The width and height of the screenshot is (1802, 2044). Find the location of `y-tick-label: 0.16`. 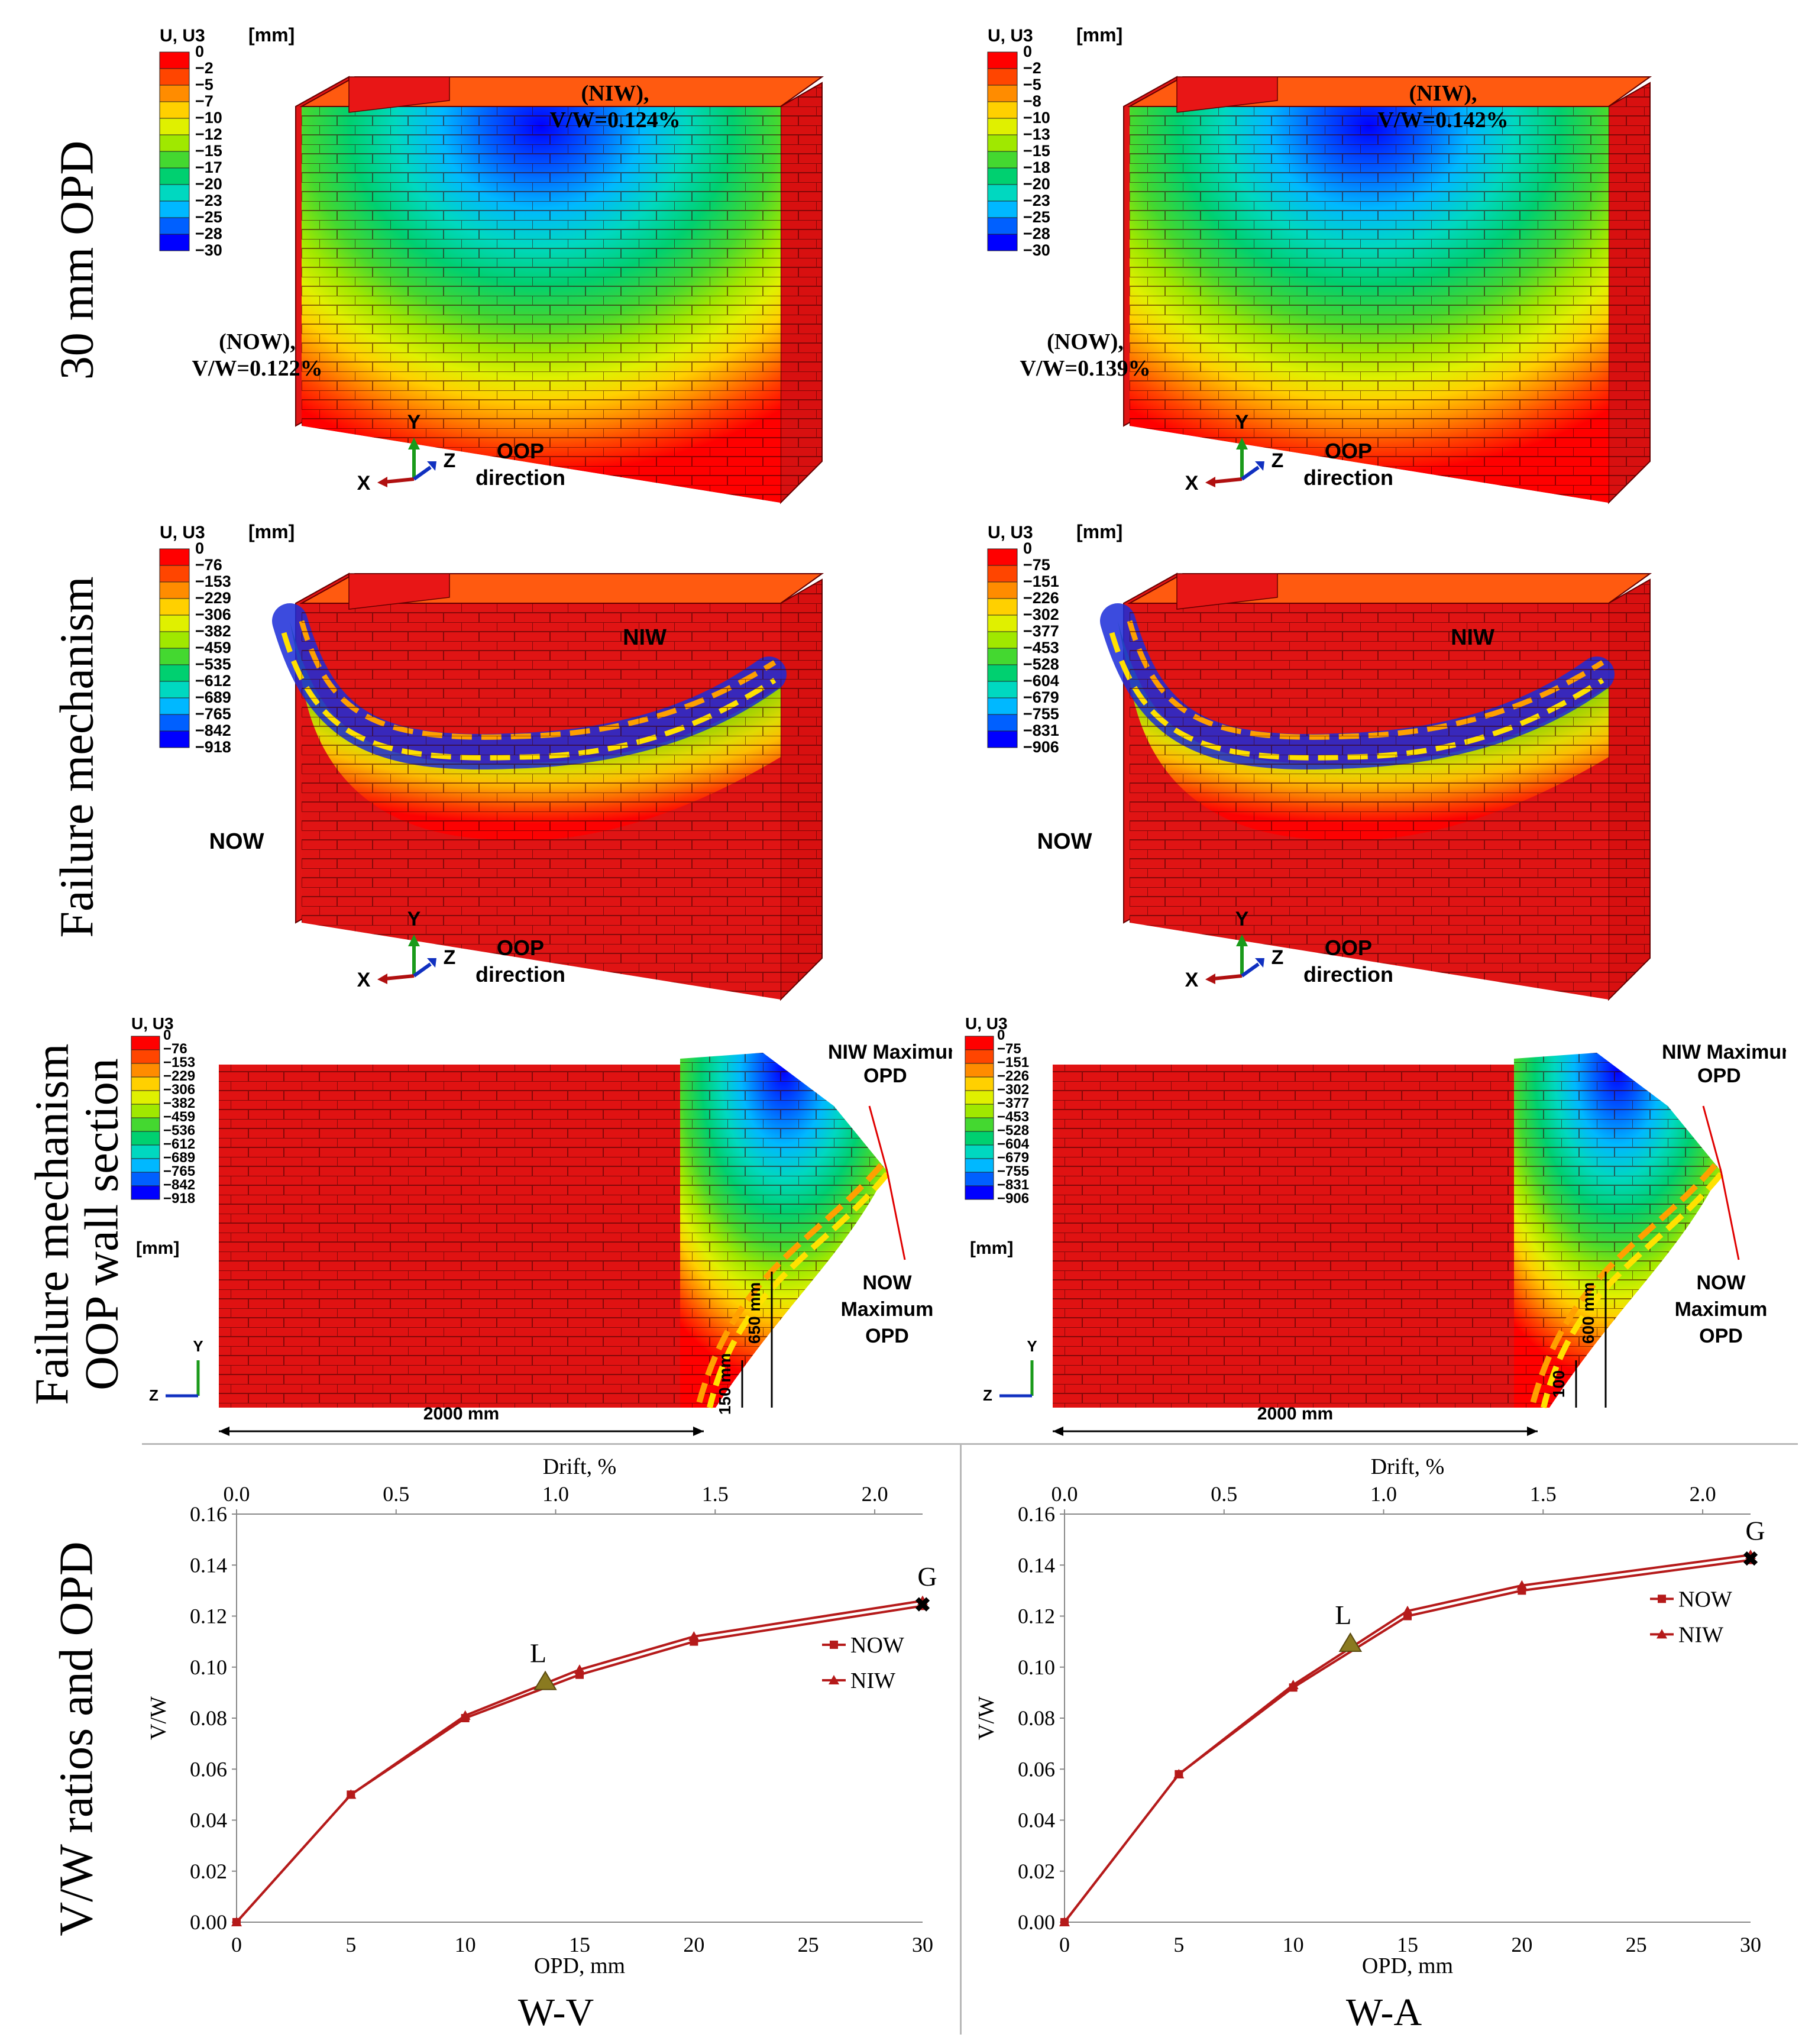

y-tick-label: 0.16 is located at coordinates (1036, 1514).